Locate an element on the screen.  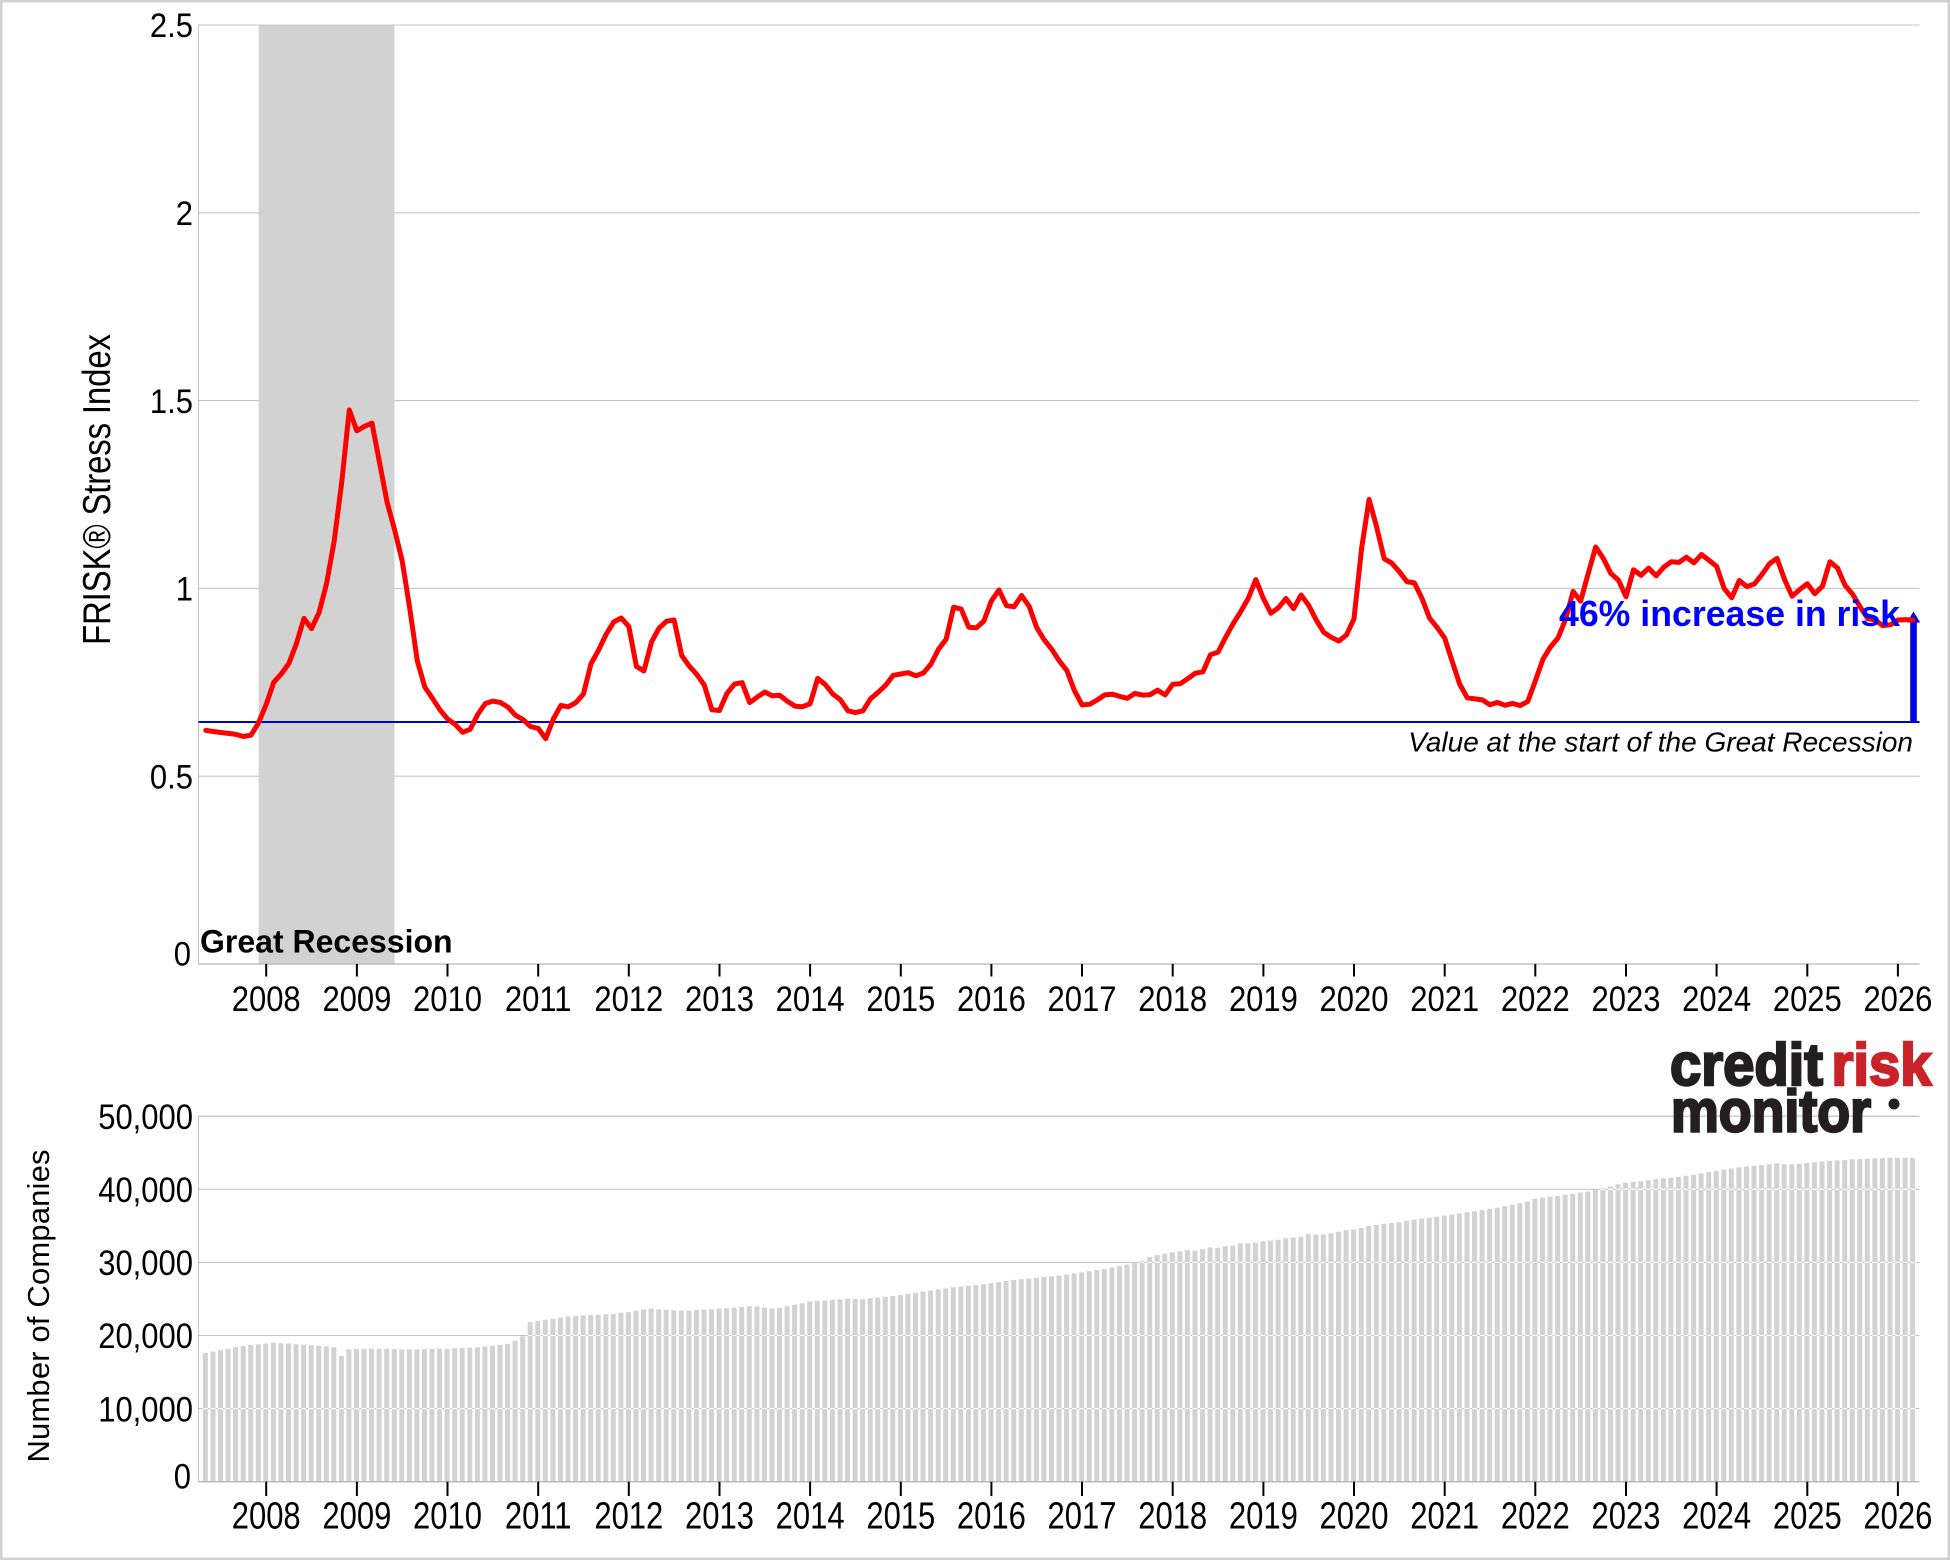
svg-text: Great Recession is located at coordinates (326, 942).